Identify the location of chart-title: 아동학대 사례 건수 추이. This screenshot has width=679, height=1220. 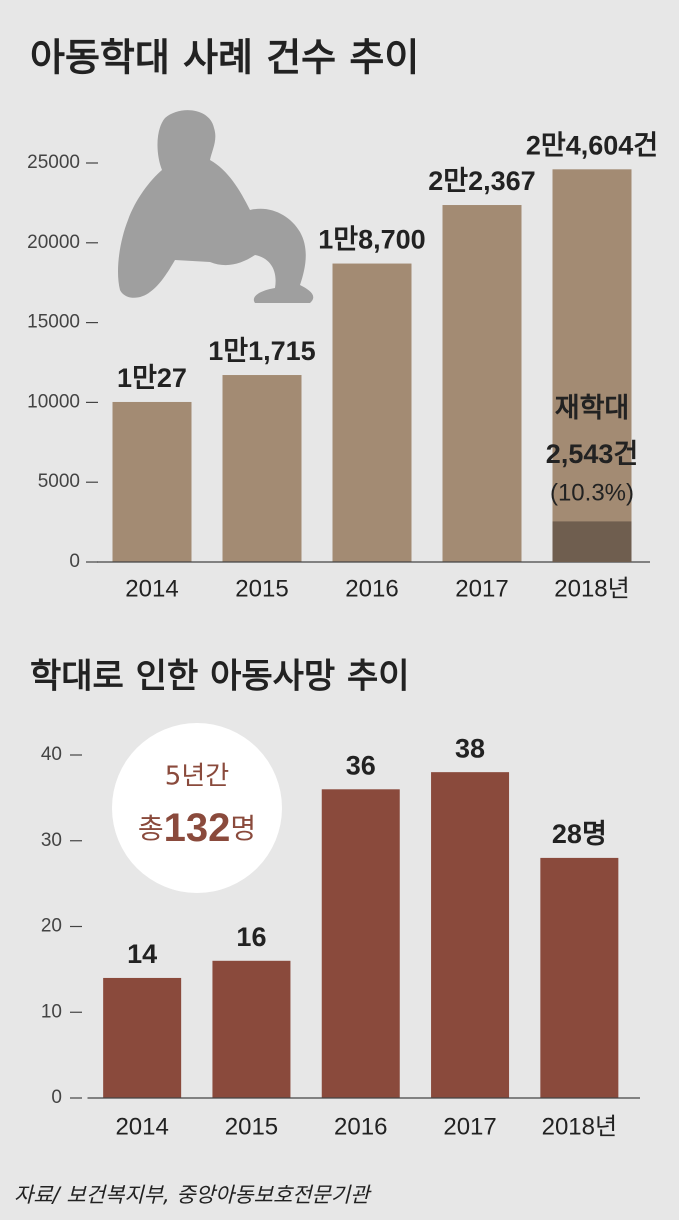
(224, 58).